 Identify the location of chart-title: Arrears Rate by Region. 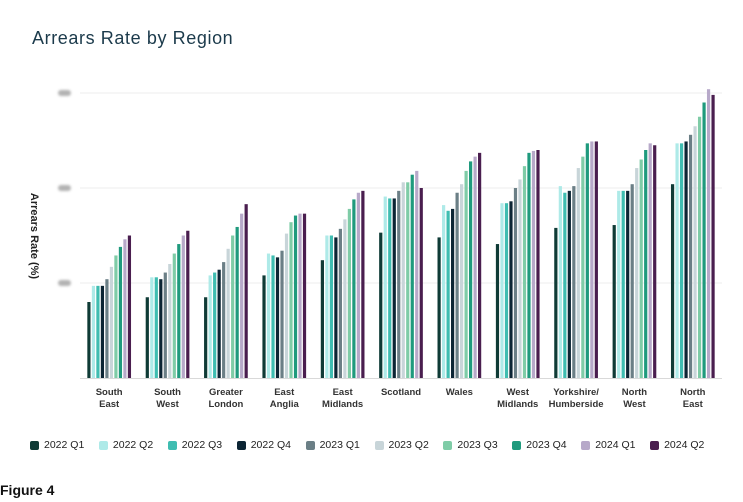
(133, 38).